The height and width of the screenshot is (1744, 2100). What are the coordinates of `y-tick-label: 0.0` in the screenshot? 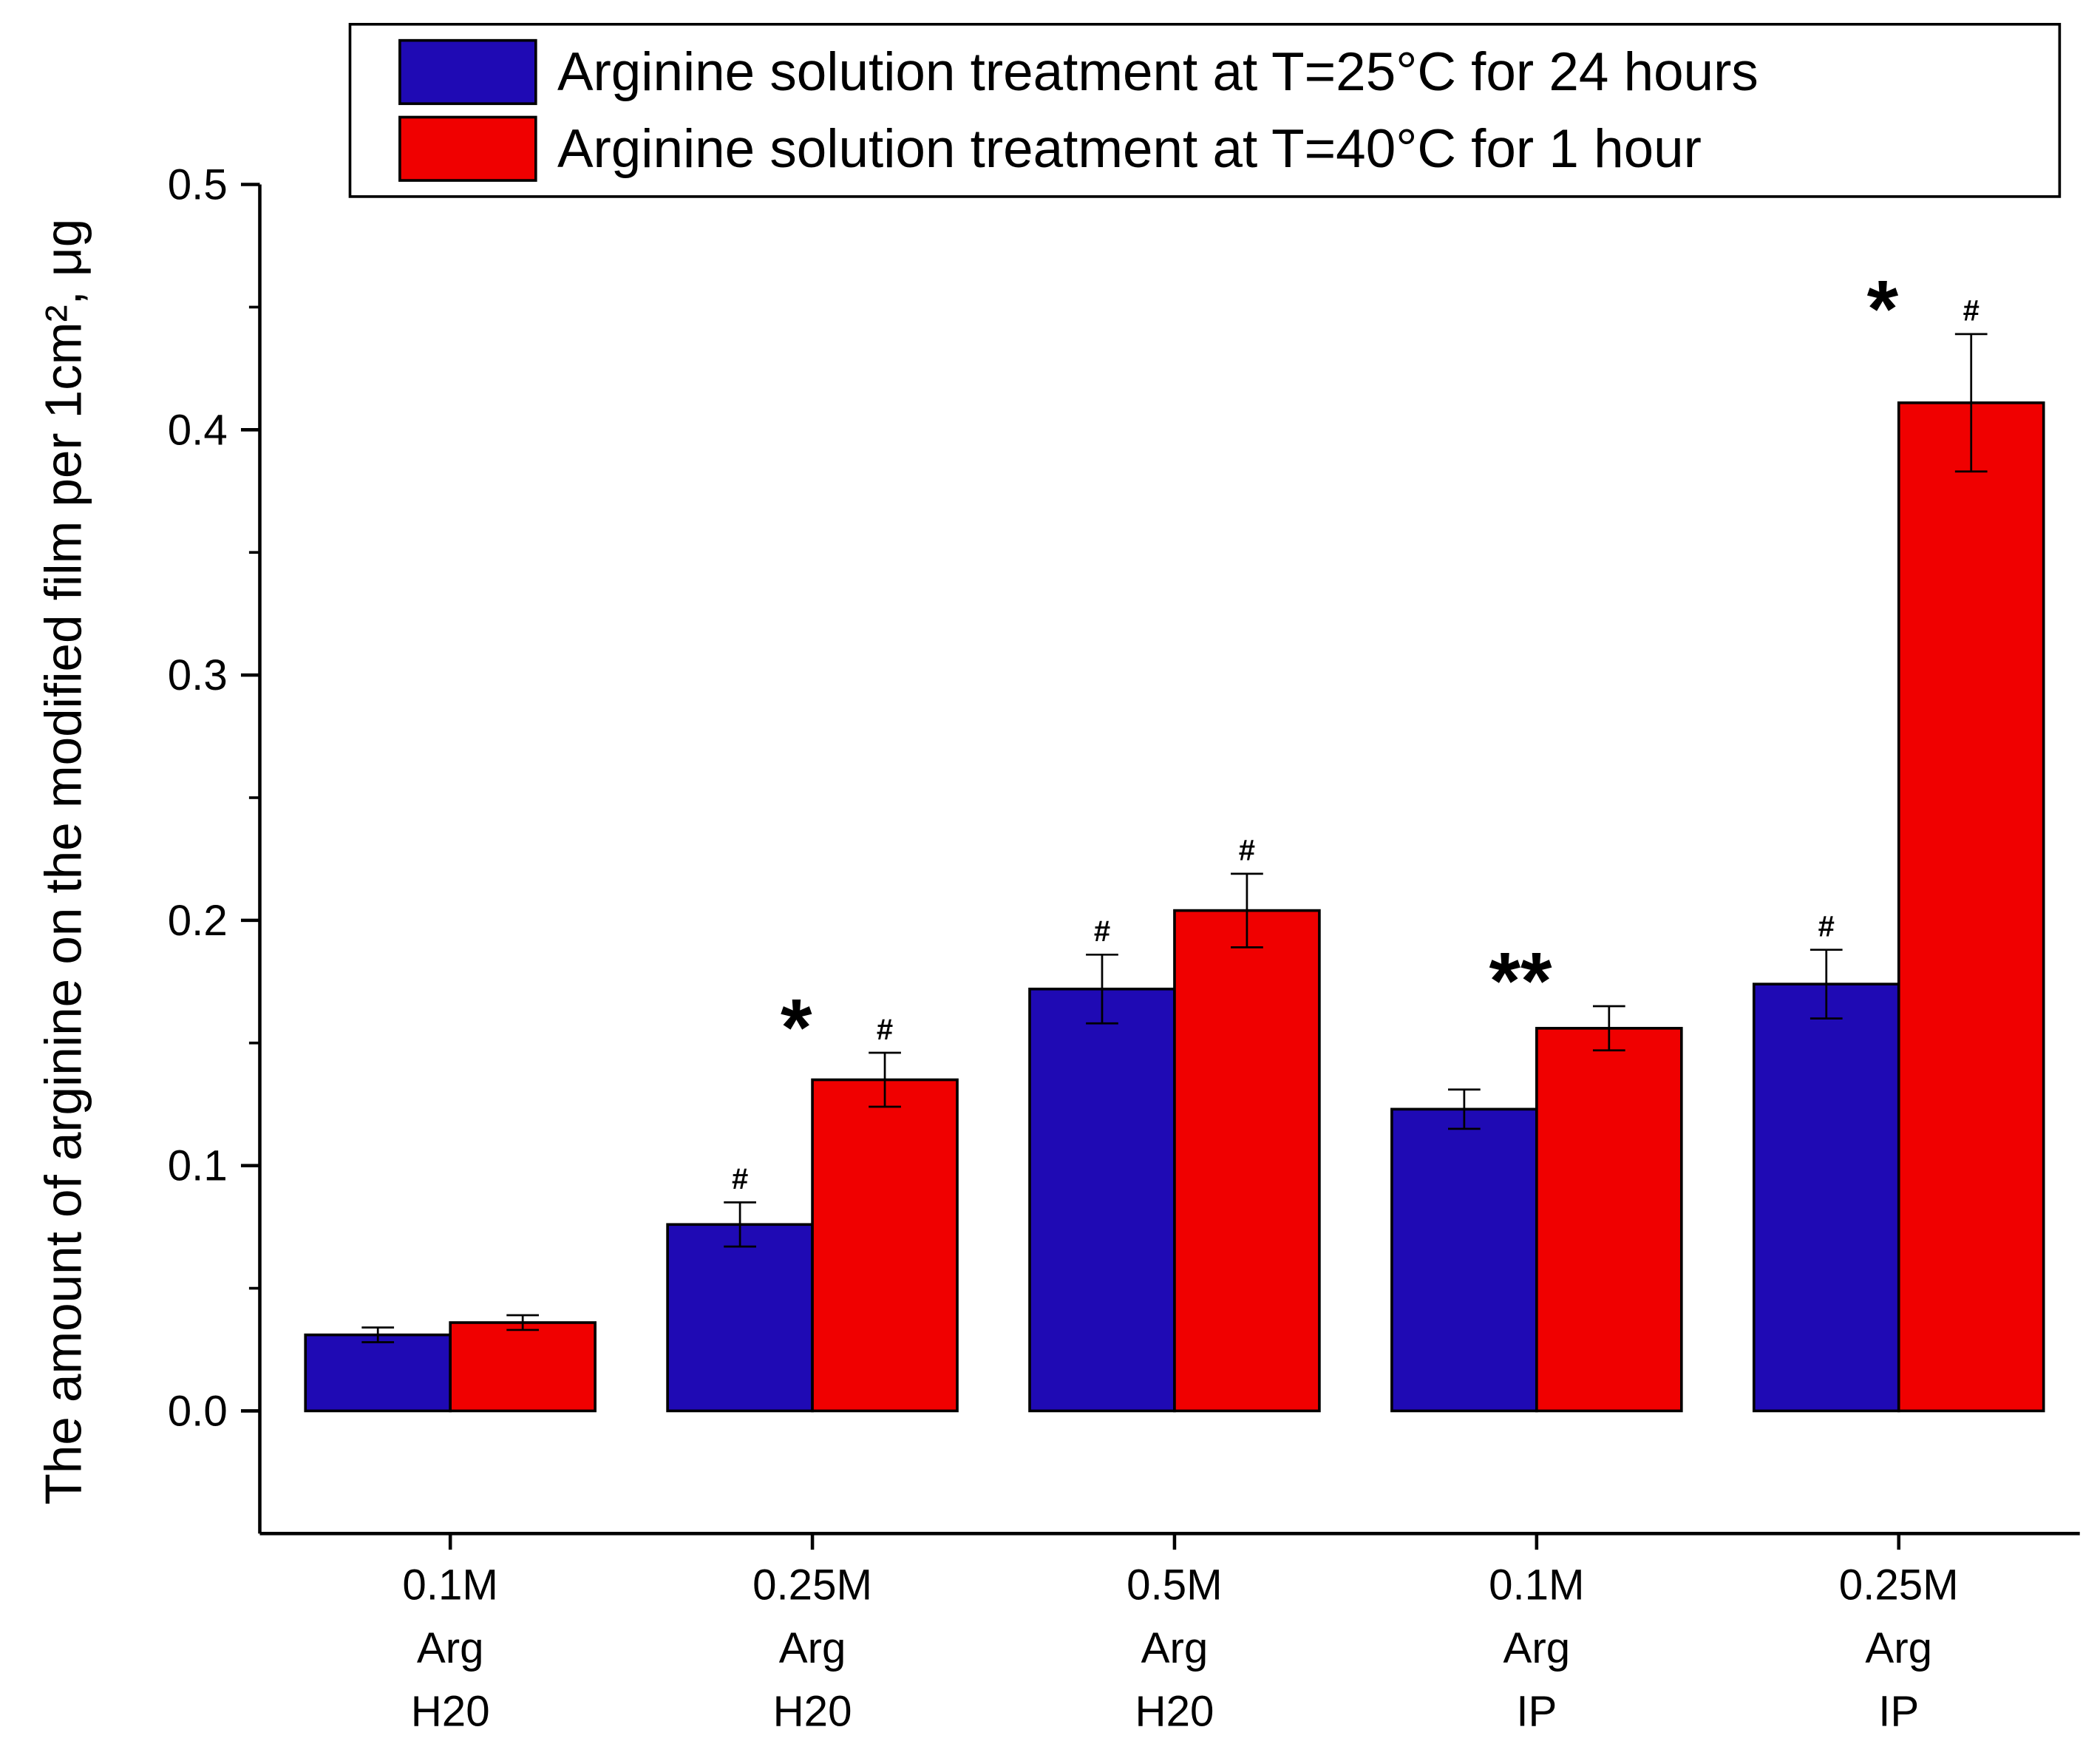 It's located at (198, 1411).